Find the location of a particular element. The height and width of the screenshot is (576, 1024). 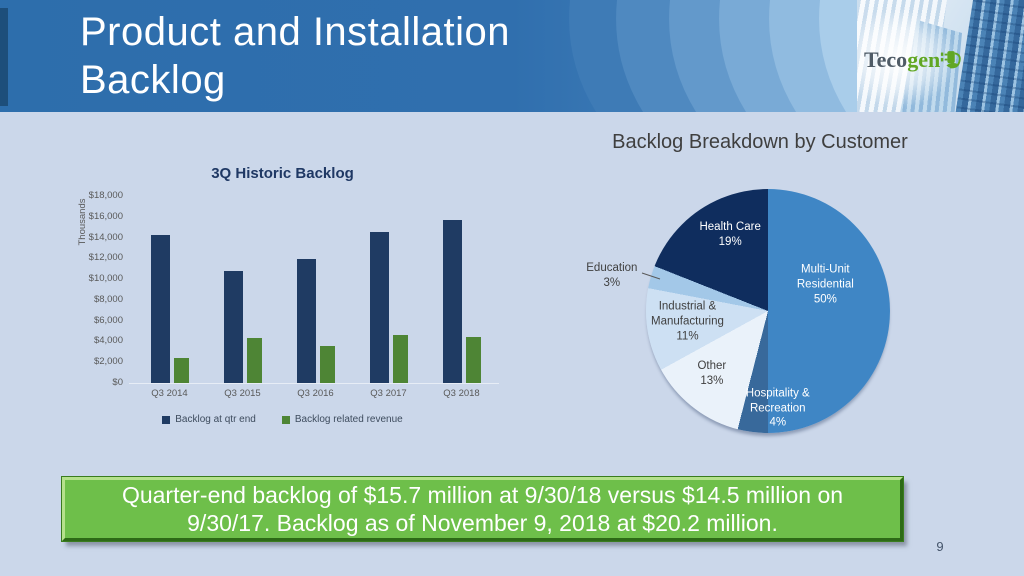

tecogen-logo: Tecogen is located at coordinates (940, 56).